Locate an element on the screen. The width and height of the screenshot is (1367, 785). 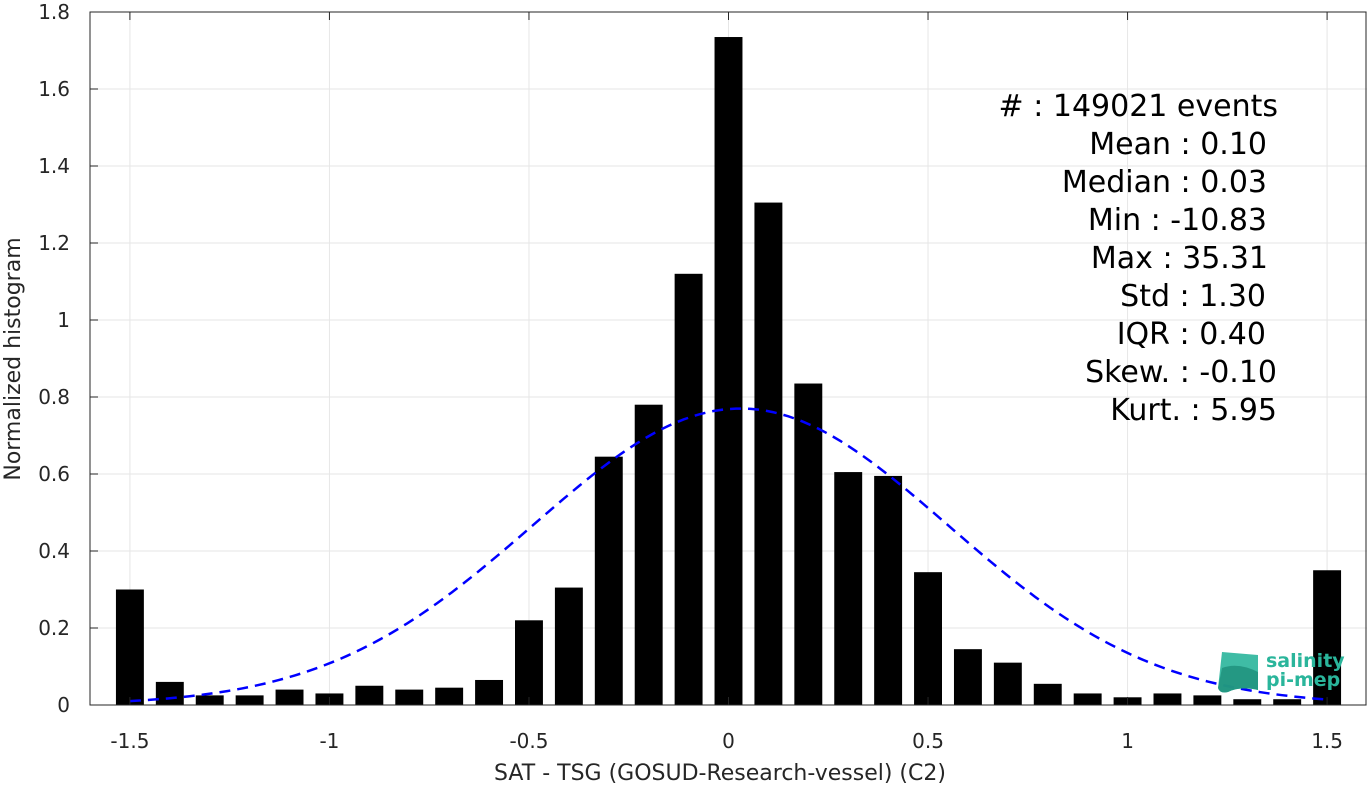
y-tick-label-9: 1.8 is located at coordinates (54, 12).